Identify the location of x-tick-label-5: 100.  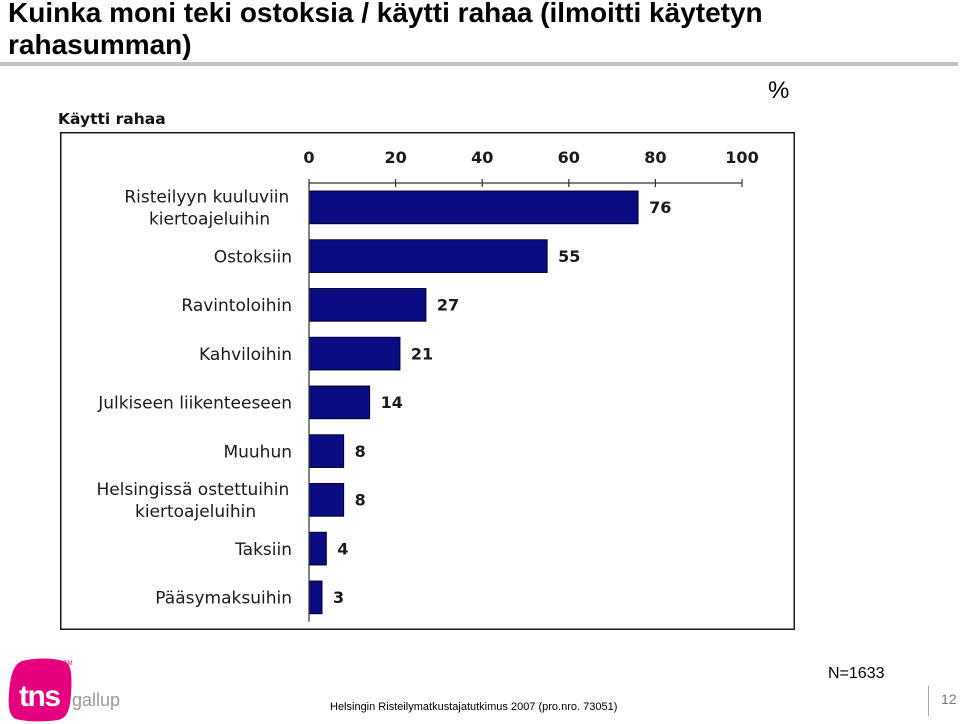
(741, 157).